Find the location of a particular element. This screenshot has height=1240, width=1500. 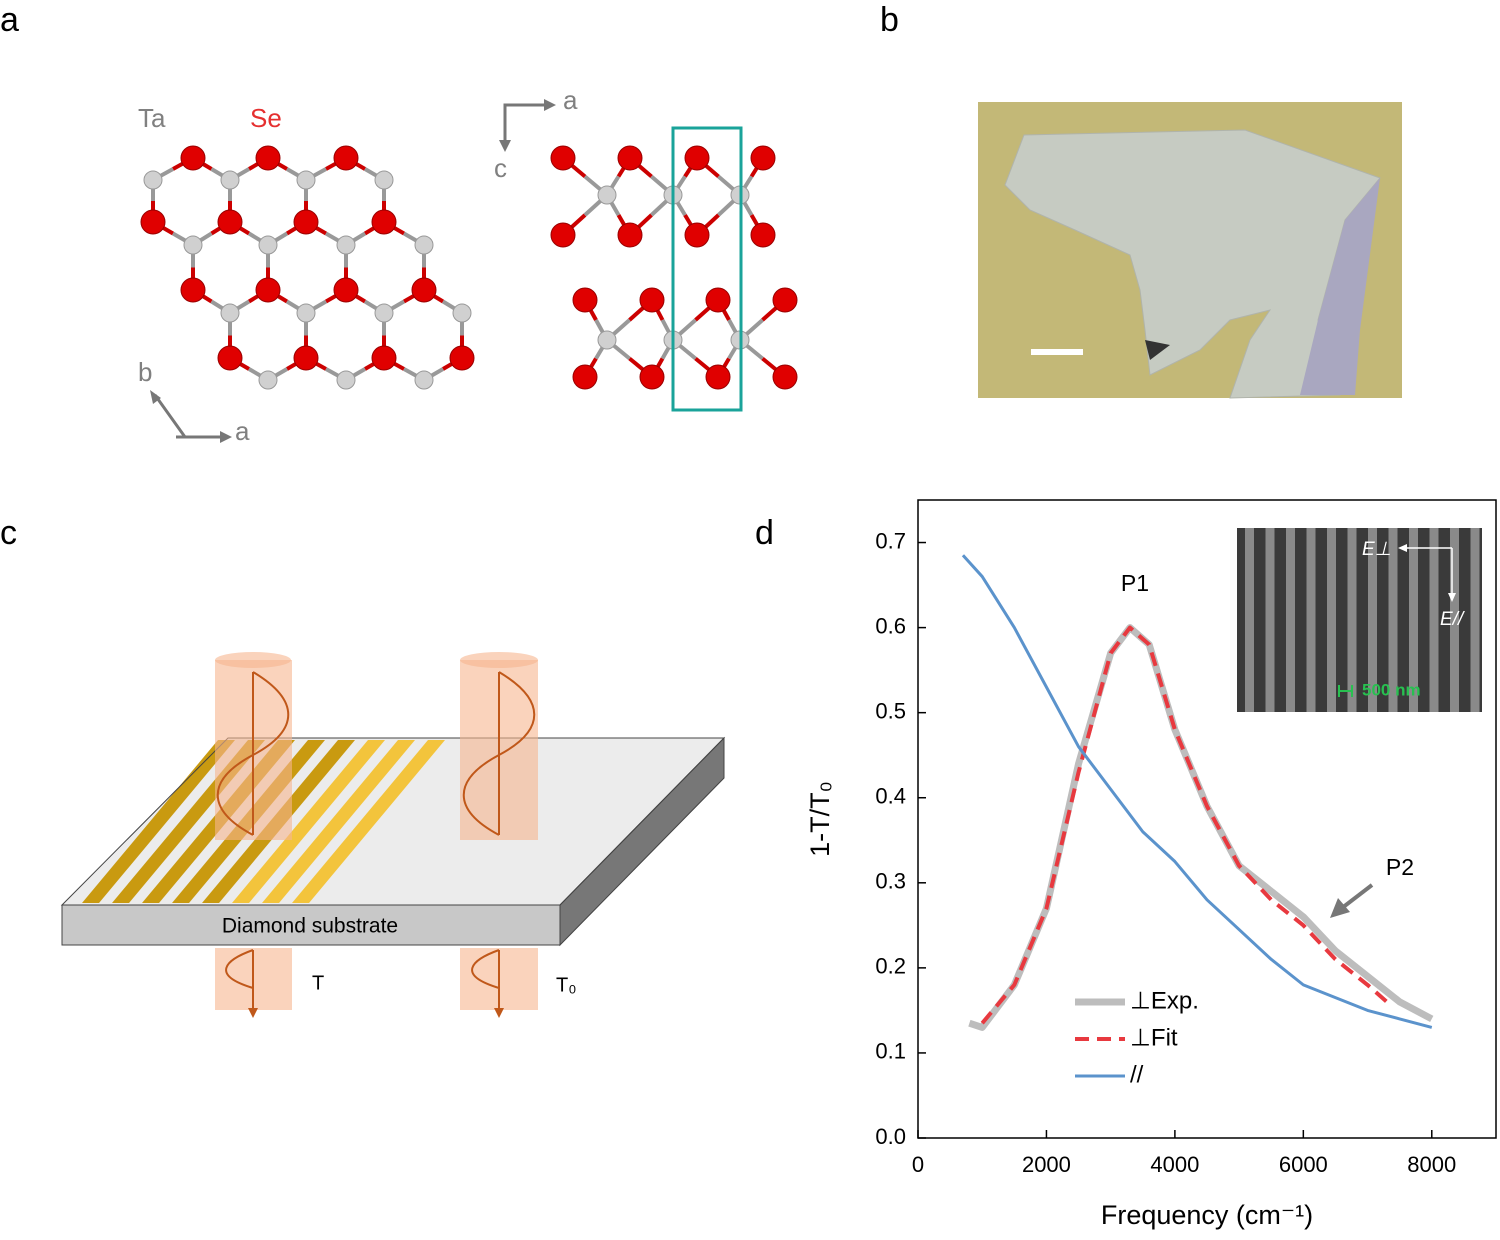

legend-label: ⊥Exp. is located at coordinates (1164, 1000).